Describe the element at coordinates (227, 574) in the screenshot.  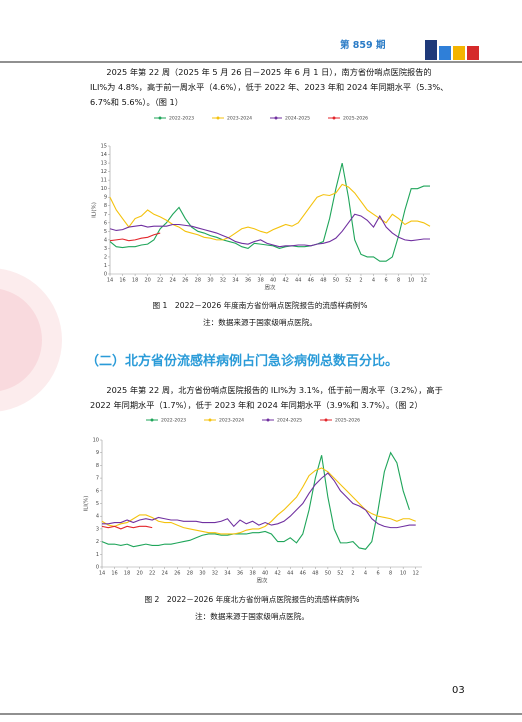
I see `x-tick-label: 34` at that location.